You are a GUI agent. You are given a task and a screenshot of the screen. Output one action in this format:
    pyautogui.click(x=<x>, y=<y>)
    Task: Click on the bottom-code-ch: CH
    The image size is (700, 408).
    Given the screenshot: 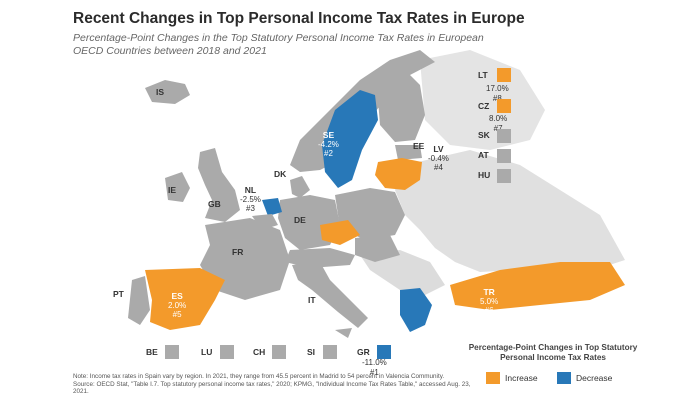 What is the action you would take?
    pyautogui.click(x=259, y=352)
    